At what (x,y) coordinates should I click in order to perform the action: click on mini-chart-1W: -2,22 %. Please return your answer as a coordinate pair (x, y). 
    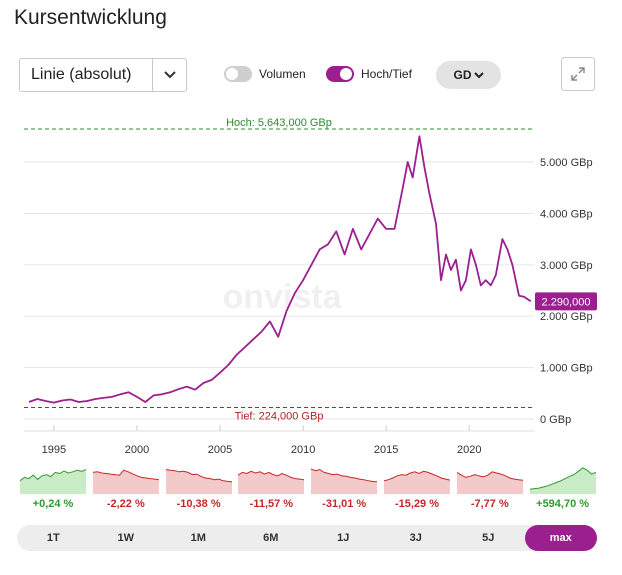
    Looking at the image, I should click on (125, 486).